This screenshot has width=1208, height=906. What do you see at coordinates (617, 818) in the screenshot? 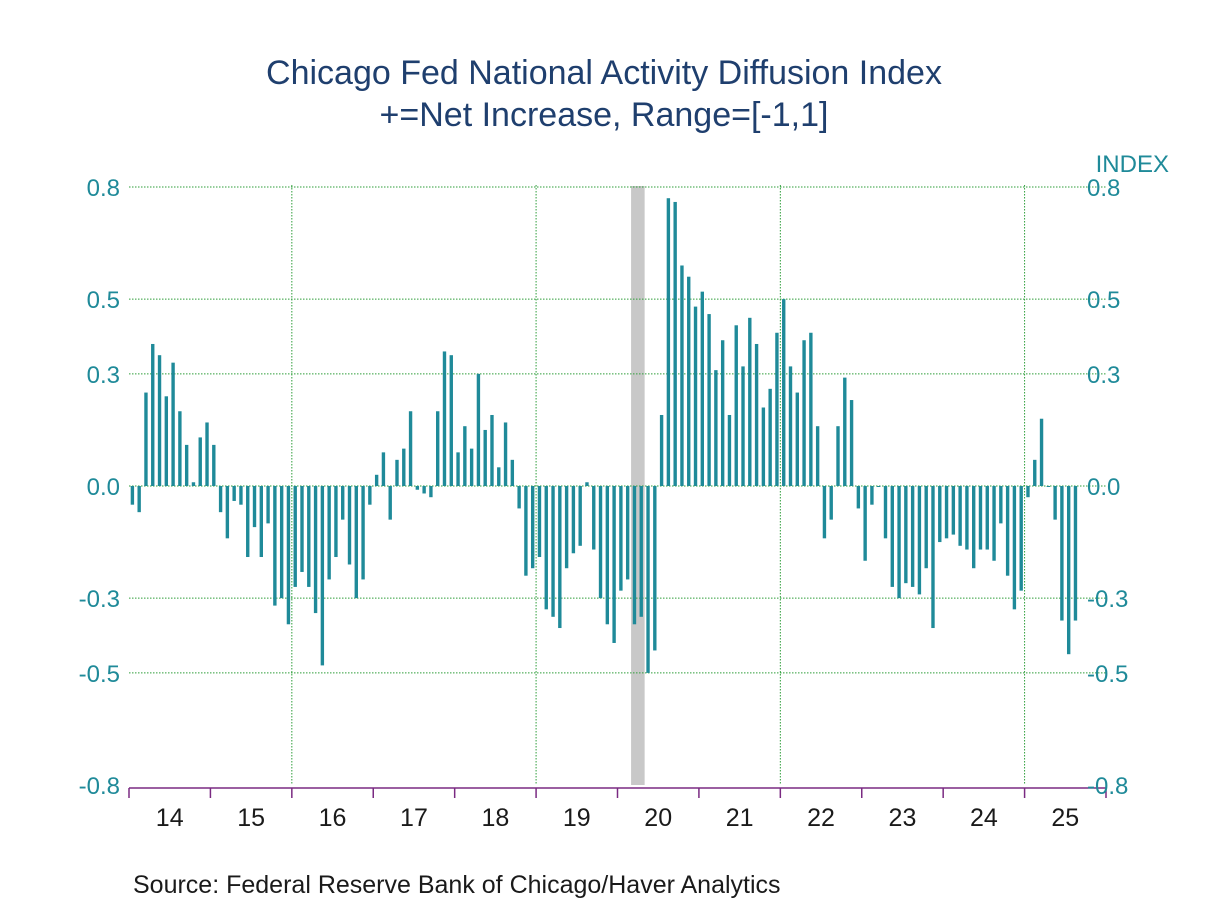
I see `x-axis-labels: 14 15 16 17 18 19 20 21 22 23 24 25` at bounding box center [617, 818].